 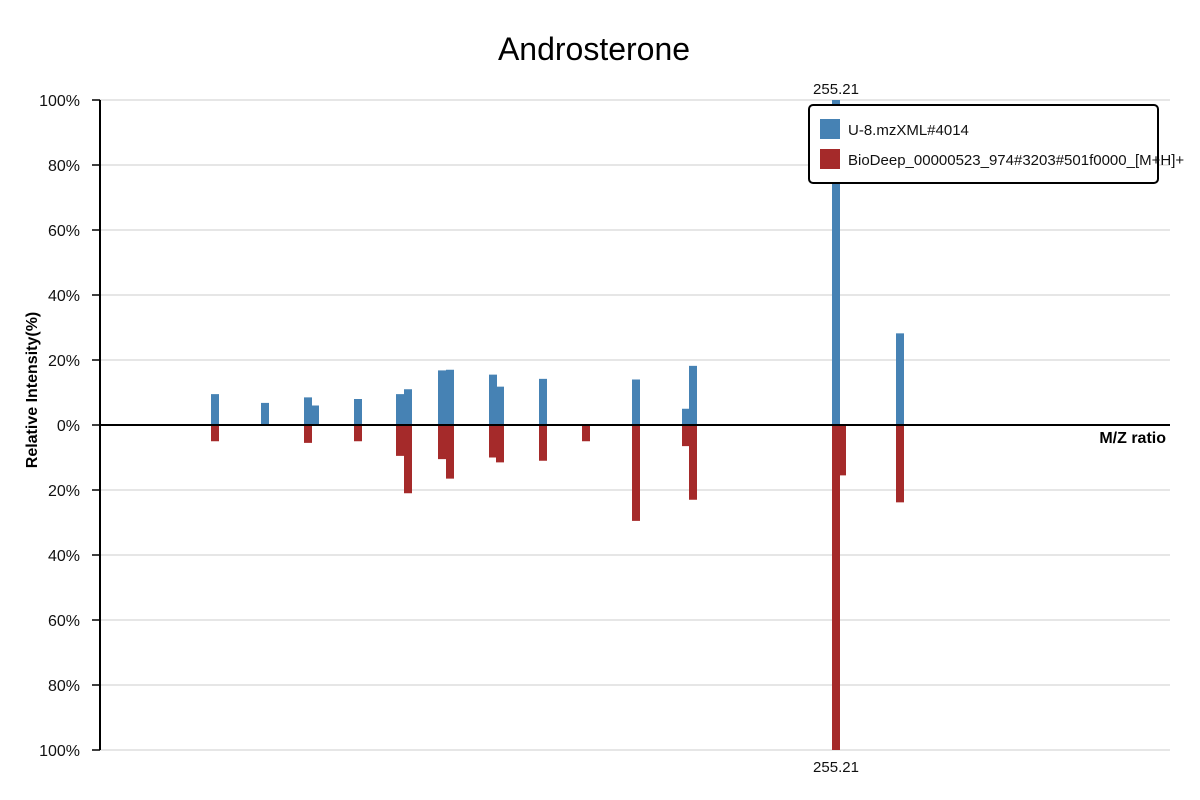 I want to click on legend-swatch-u8, so click(x=830, y=129).